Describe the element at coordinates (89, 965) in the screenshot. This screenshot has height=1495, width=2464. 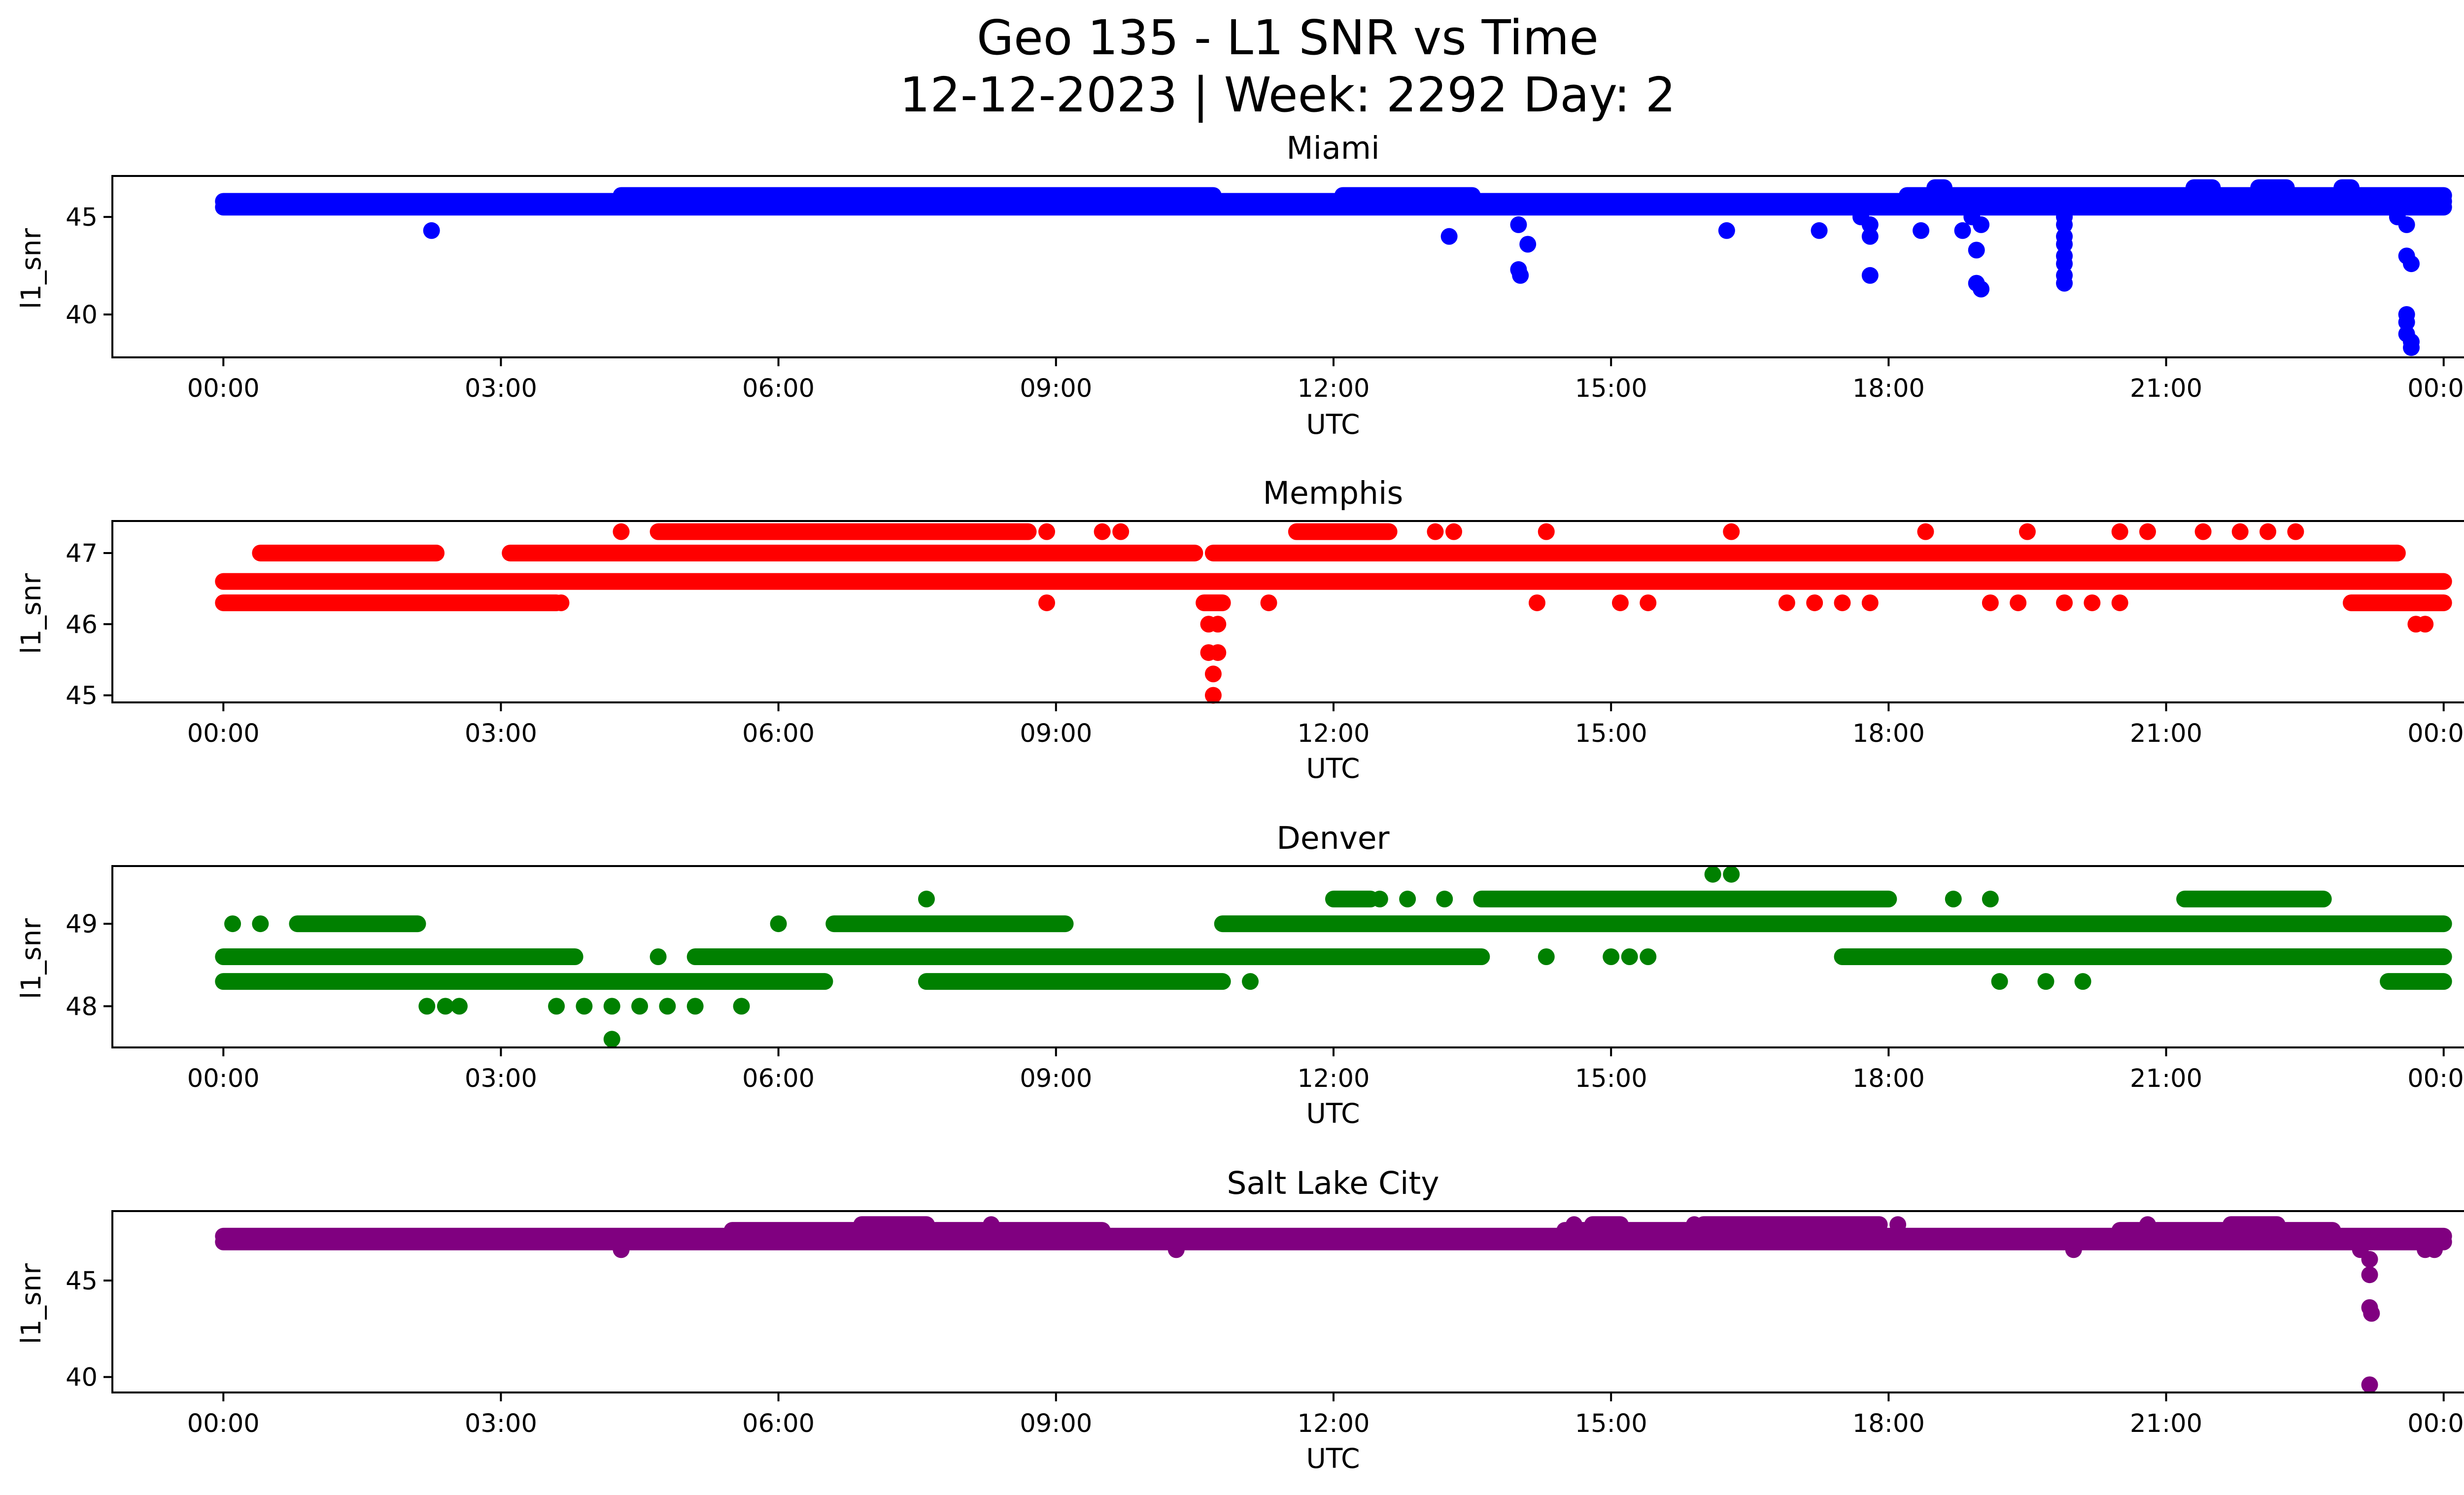
I see `y-axis: 48 49` at that location.